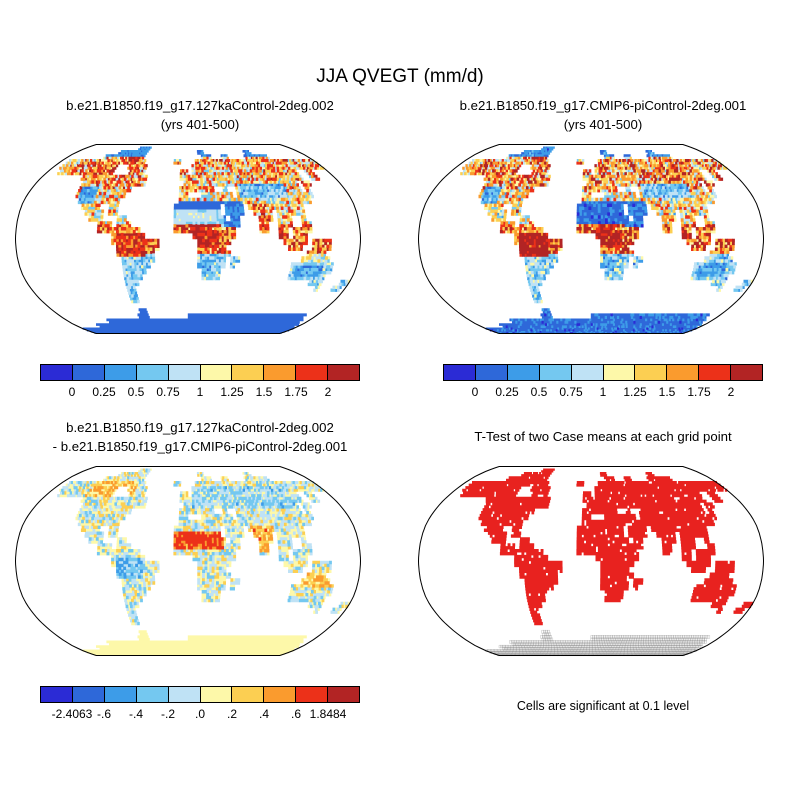  I want to click on significance-note: Cells are significant at 0.1 level, so click(603, 706).